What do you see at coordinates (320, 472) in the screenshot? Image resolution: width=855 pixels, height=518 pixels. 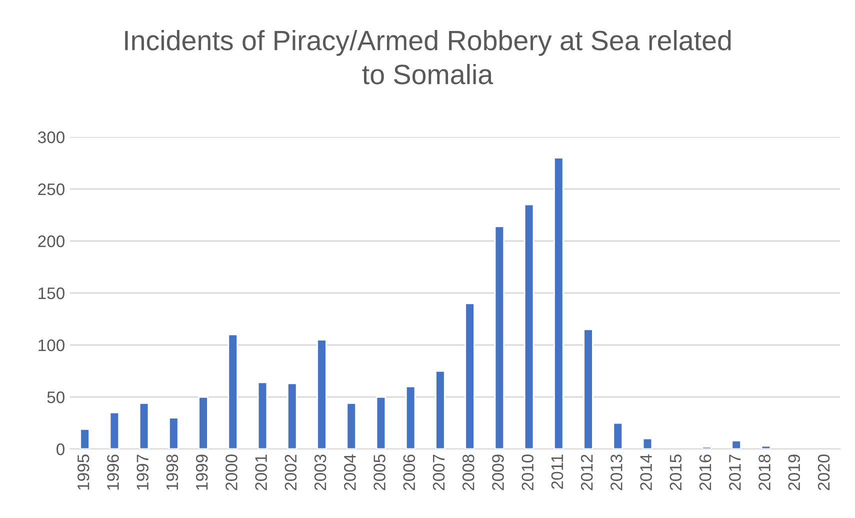 I see `x-tick-label: 2003` at bounding box center [320, 472].